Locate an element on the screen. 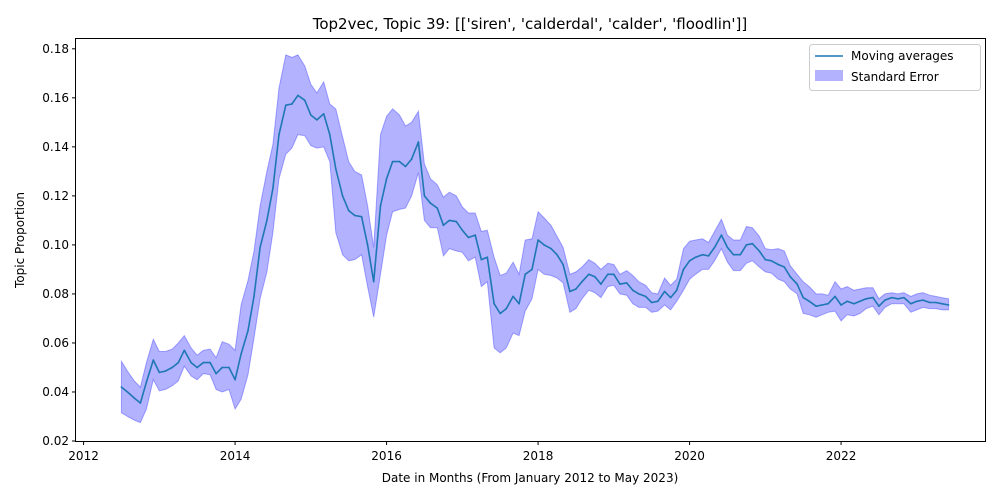 This screenshot has width=1000, height=504. x-tick-label: 2022 is located at coordinates (841, 456).